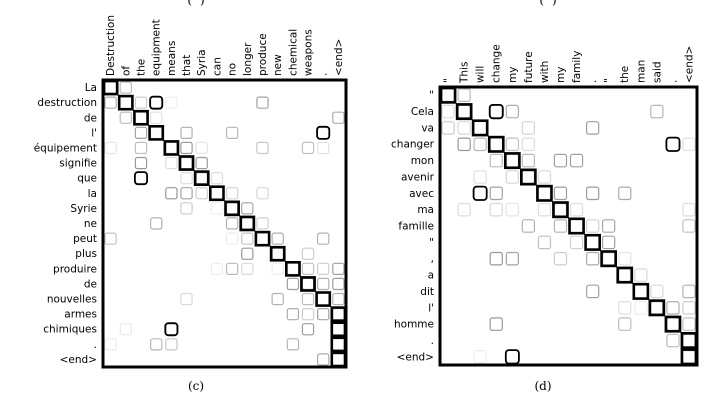  Describe the element at coordinates (278, 65) in the screenshot. I see `x-tick-label: new` at that location.